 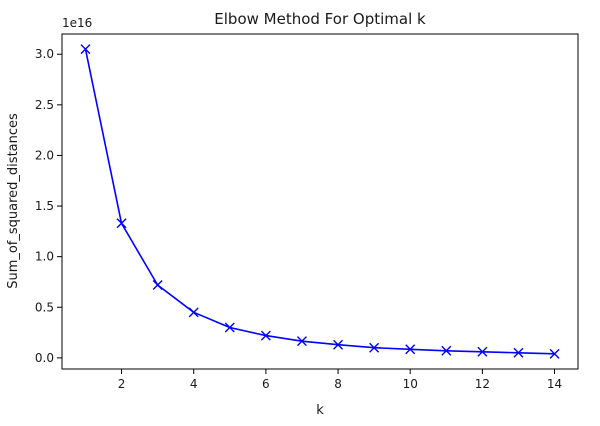 I want to click on y-tick-label: 2.5, so click(x=44, y=105).